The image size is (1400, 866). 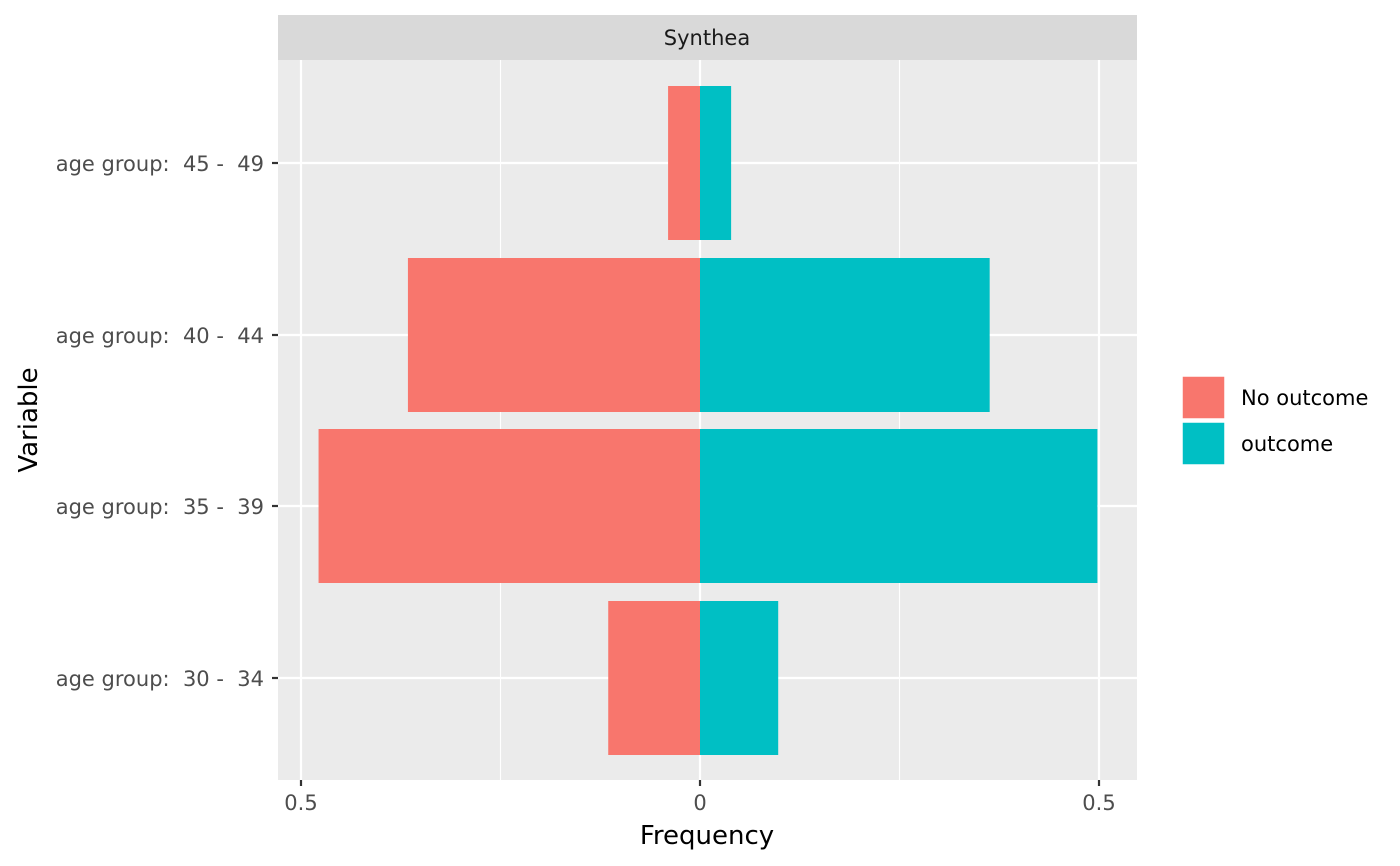 I want to click on y-tick-label: age group: 45 - 49, so click(x=160, y=164).